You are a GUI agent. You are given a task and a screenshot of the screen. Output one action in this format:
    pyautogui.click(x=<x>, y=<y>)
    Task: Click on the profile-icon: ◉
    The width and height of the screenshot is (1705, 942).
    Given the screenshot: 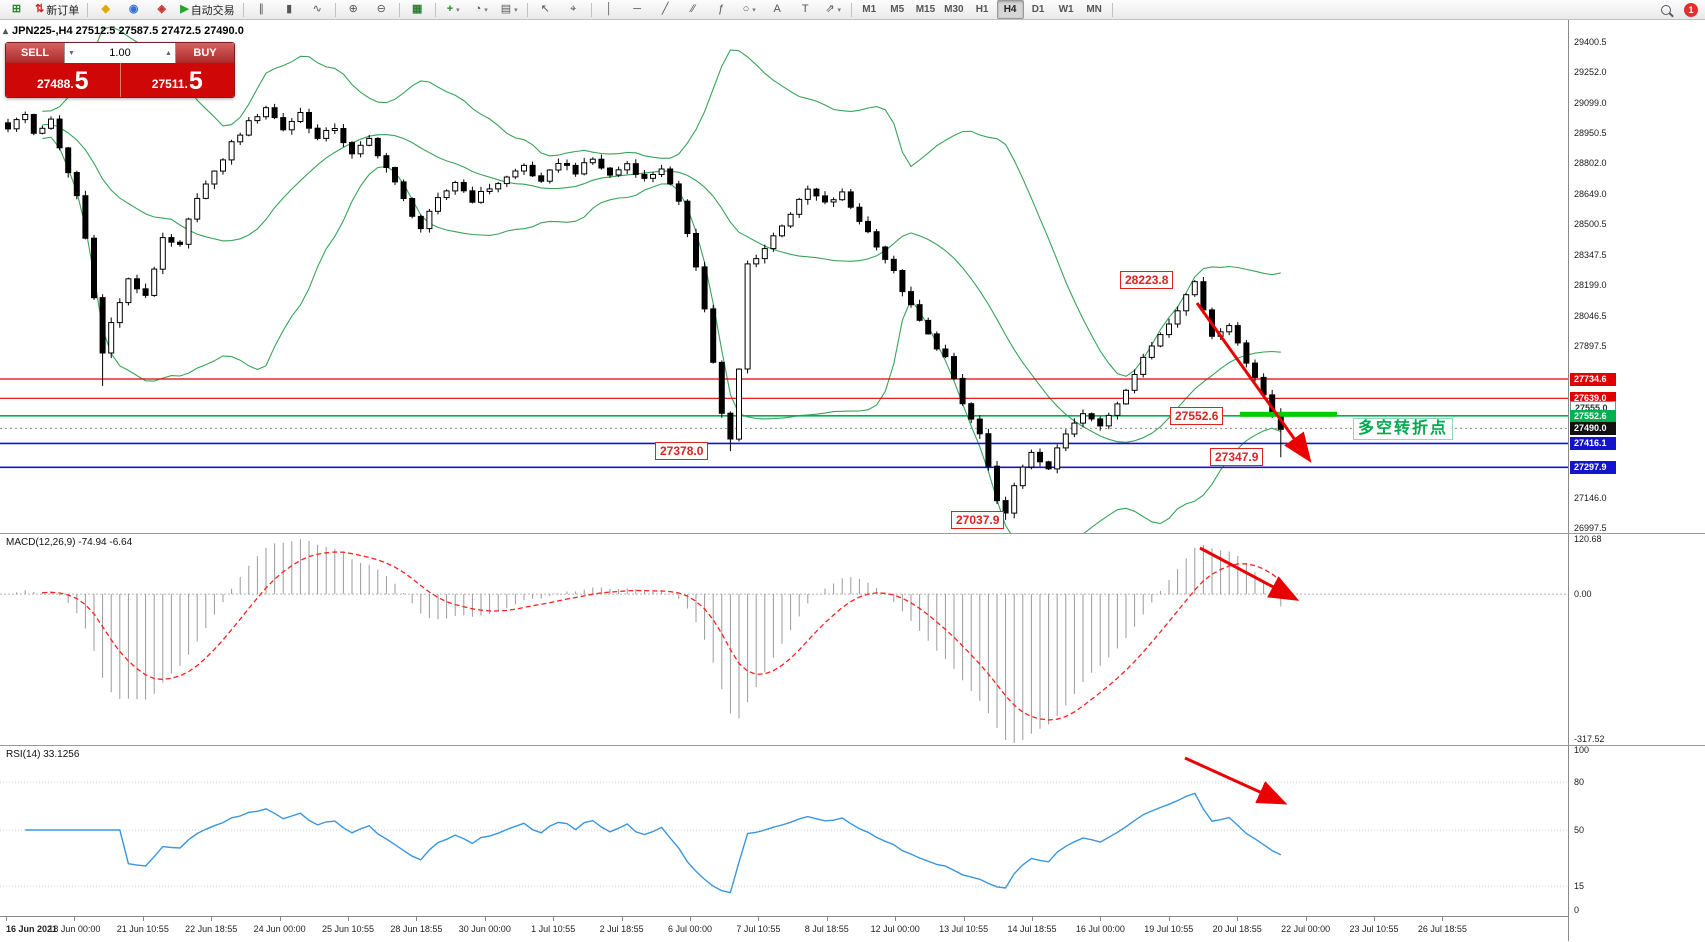 What is the action you would take?
    pyautogui.click(x=133, y=9)
    